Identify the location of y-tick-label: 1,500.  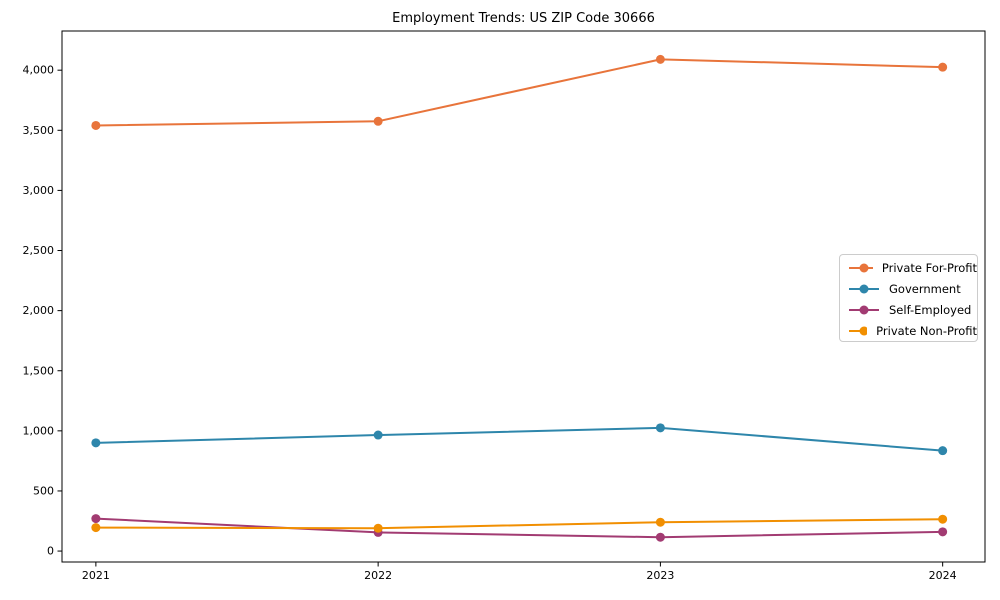
(39, 370).